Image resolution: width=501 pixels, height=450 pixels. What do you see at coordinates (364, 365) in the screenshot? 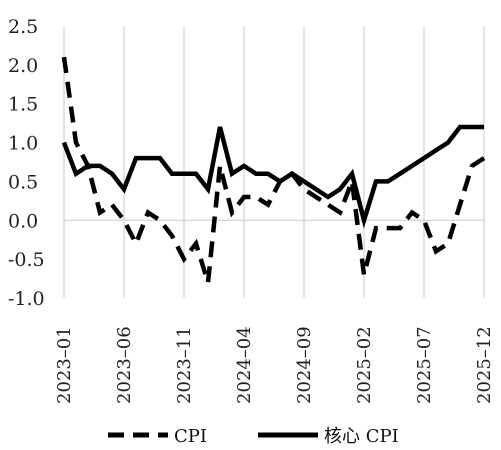
I see `x-tick-label: 2025–02` at bounding box center [364, 365].